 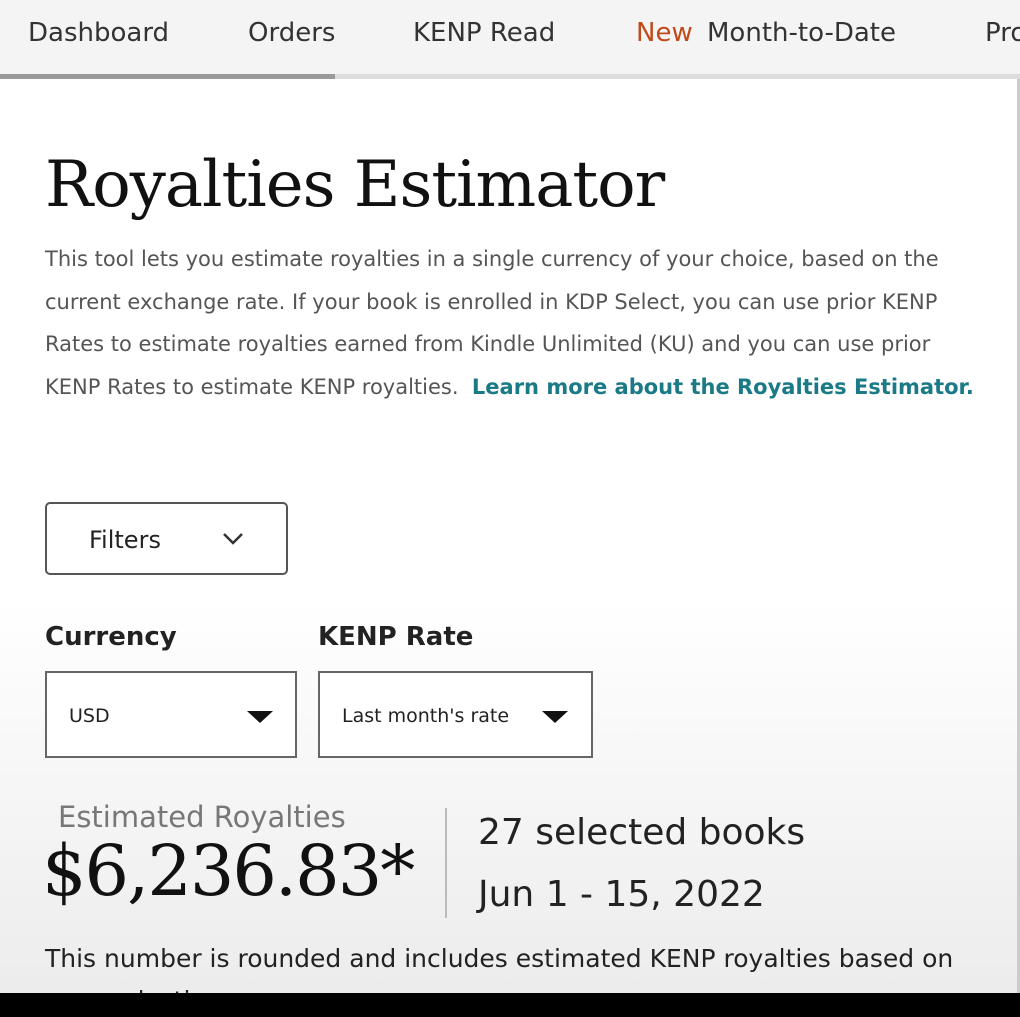 What do you see at coordinates (426, 716) in the screenshot?
I see `kenp-rate-value: Last month's rate` at bounding box center [426, 716].